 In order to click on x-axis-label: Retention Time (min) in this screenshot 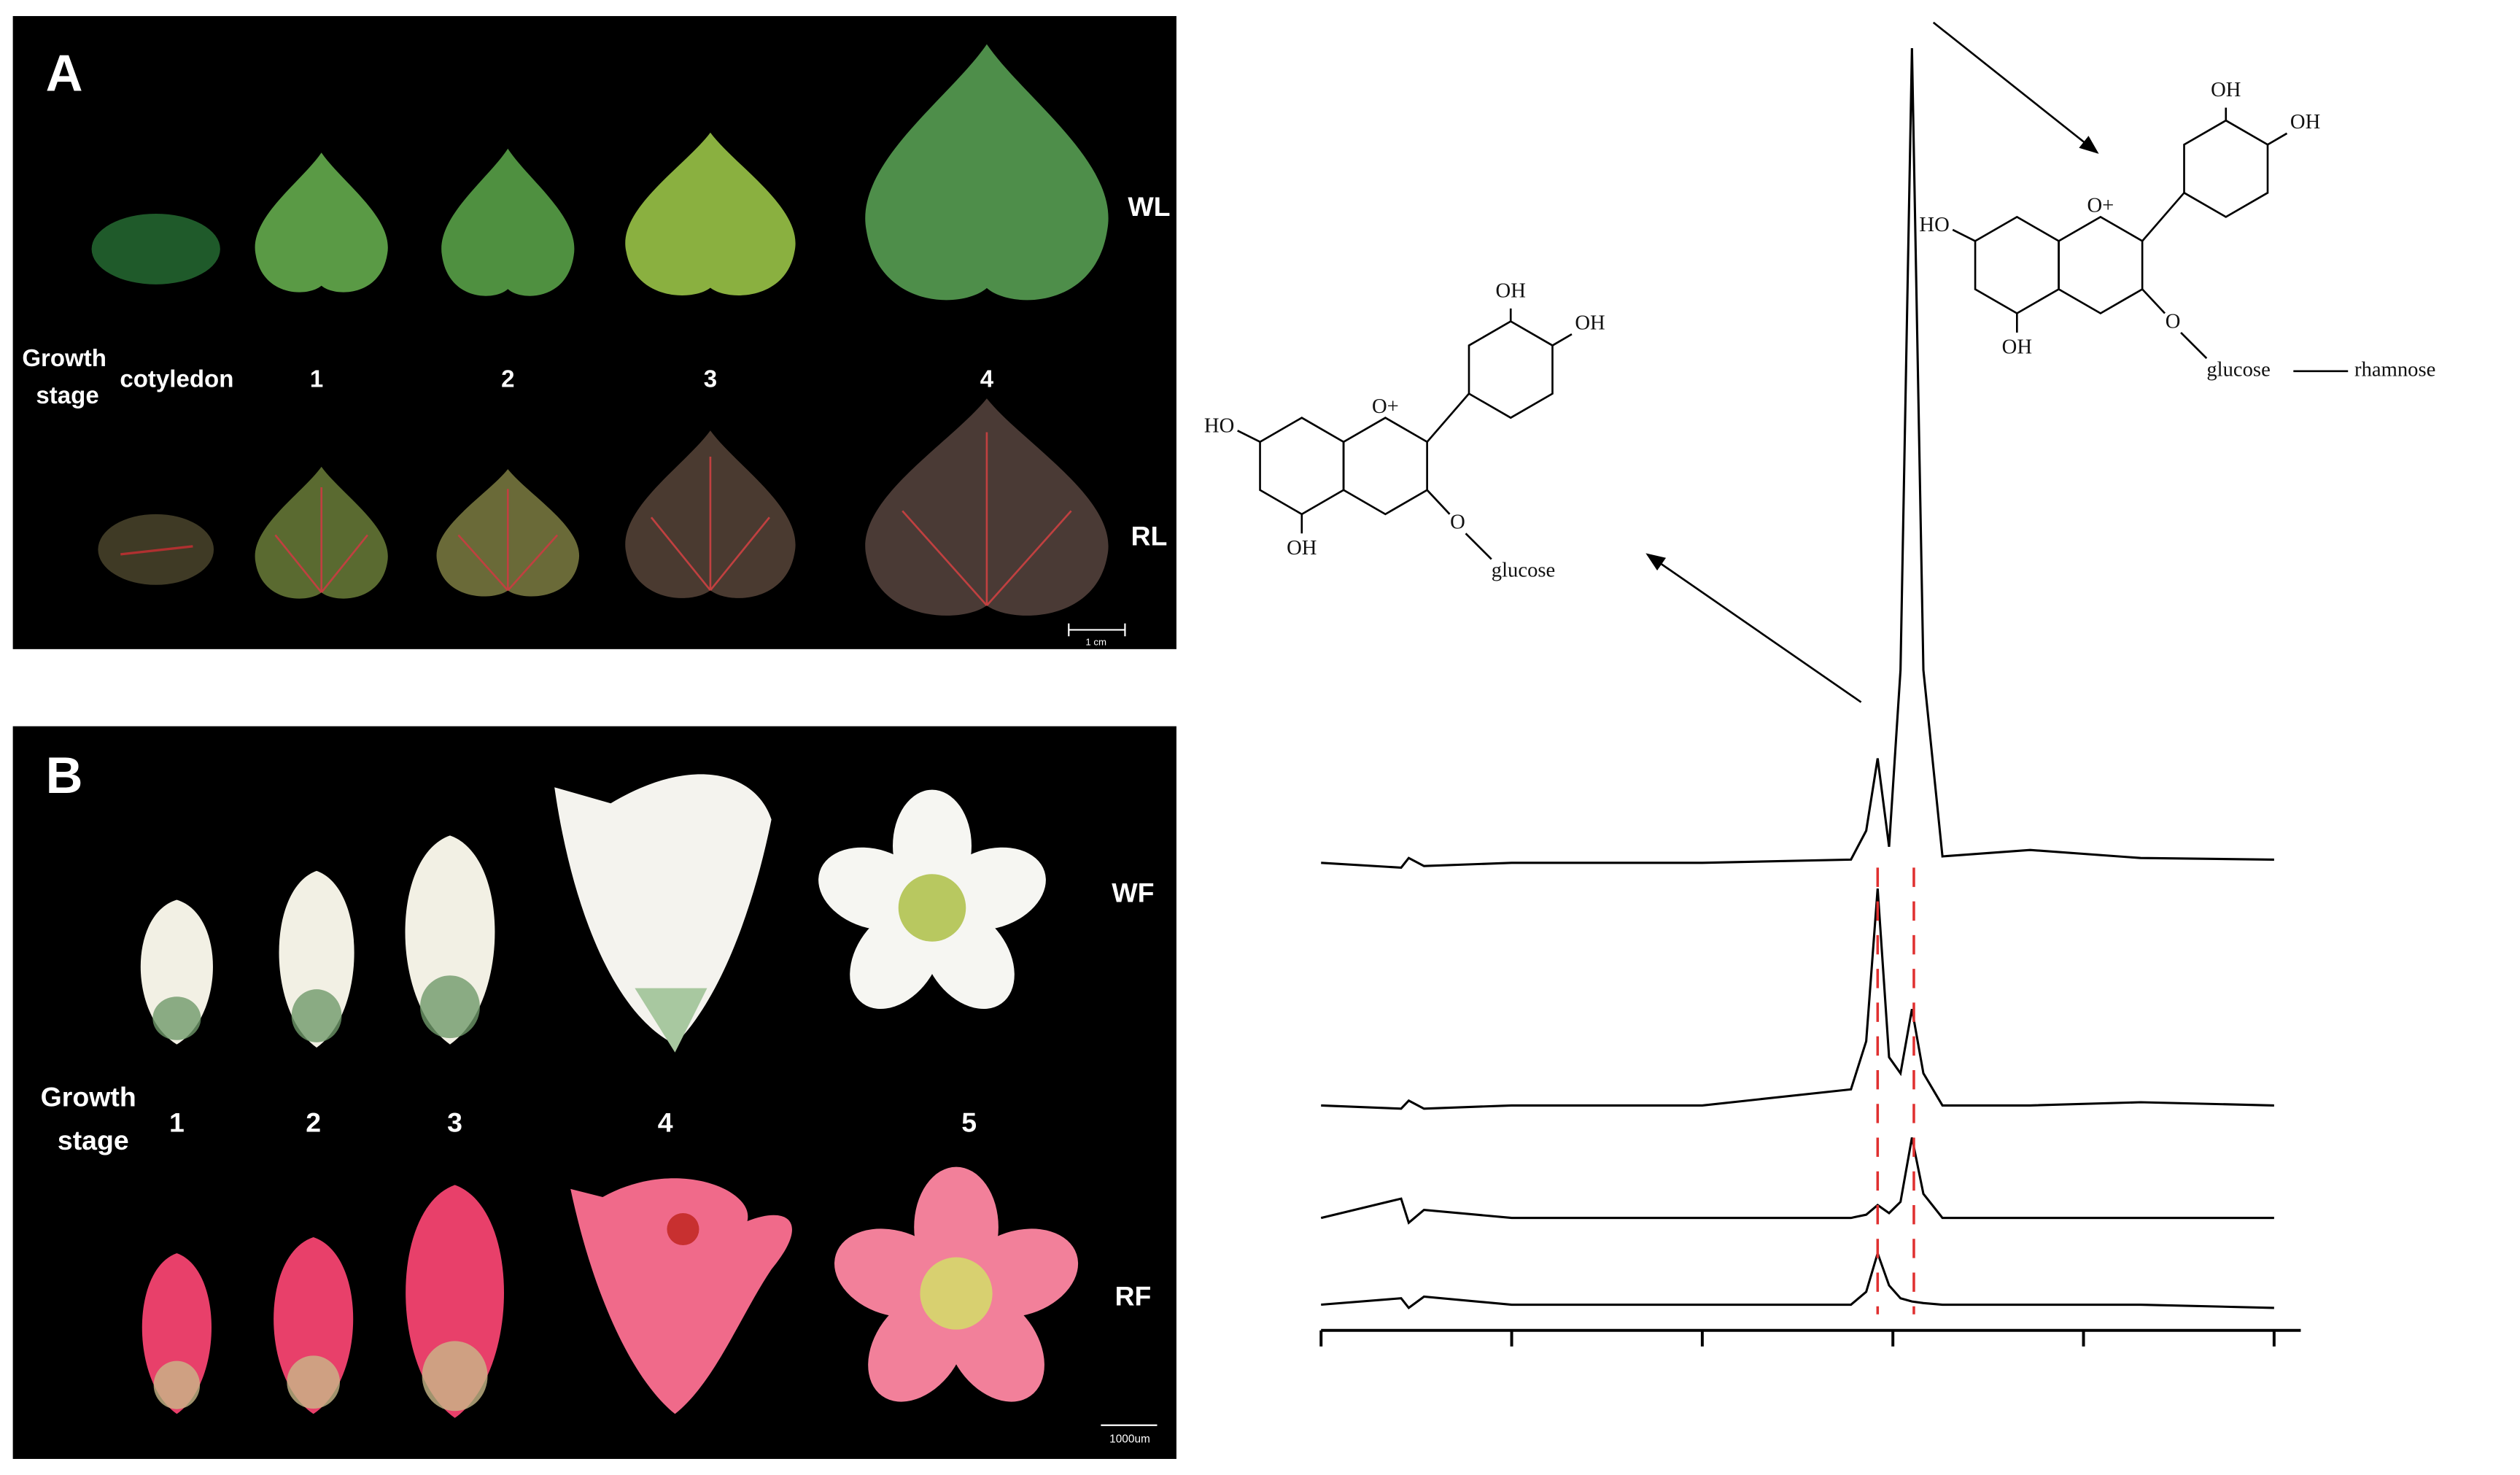, I will do `click(1864, 1438)`.